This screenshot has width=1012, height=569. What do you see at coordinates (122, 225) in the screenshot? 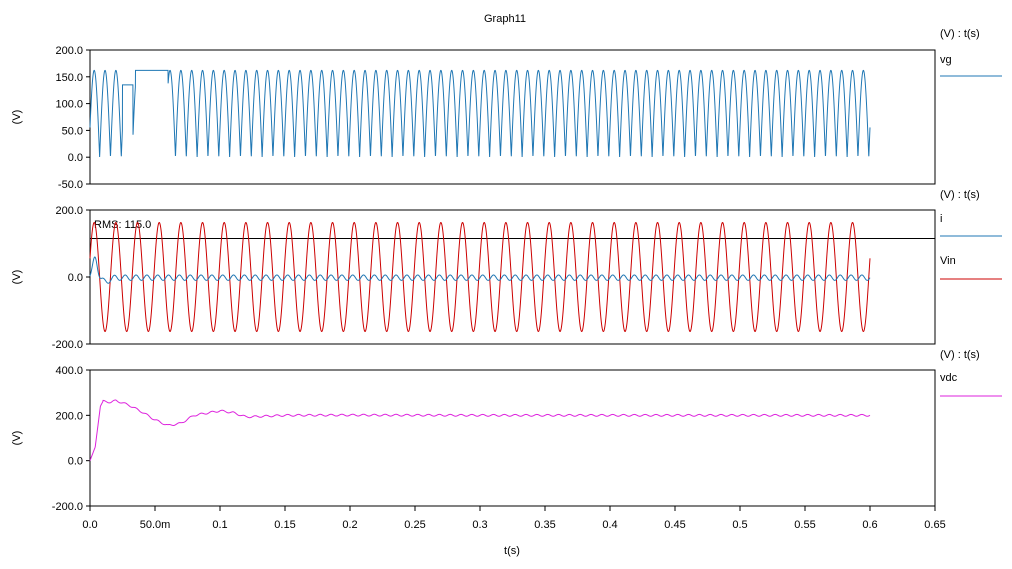
I see `rms-annotation: RMS: 115.0` at bounding box center [122, 225].